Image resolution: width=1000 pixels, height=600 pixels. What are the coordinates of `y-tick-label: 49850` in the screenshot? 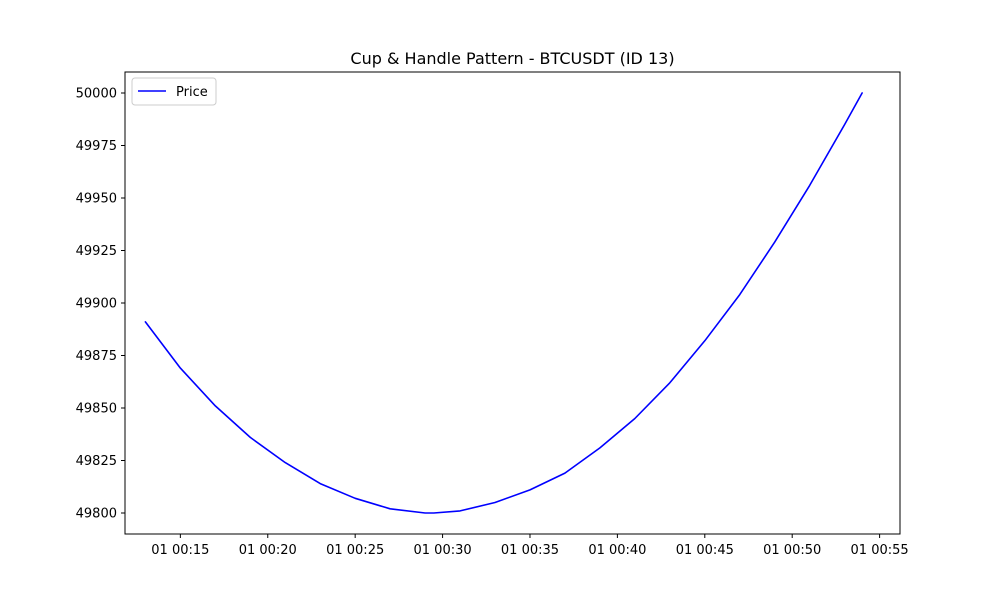 It's located at (96, 409).